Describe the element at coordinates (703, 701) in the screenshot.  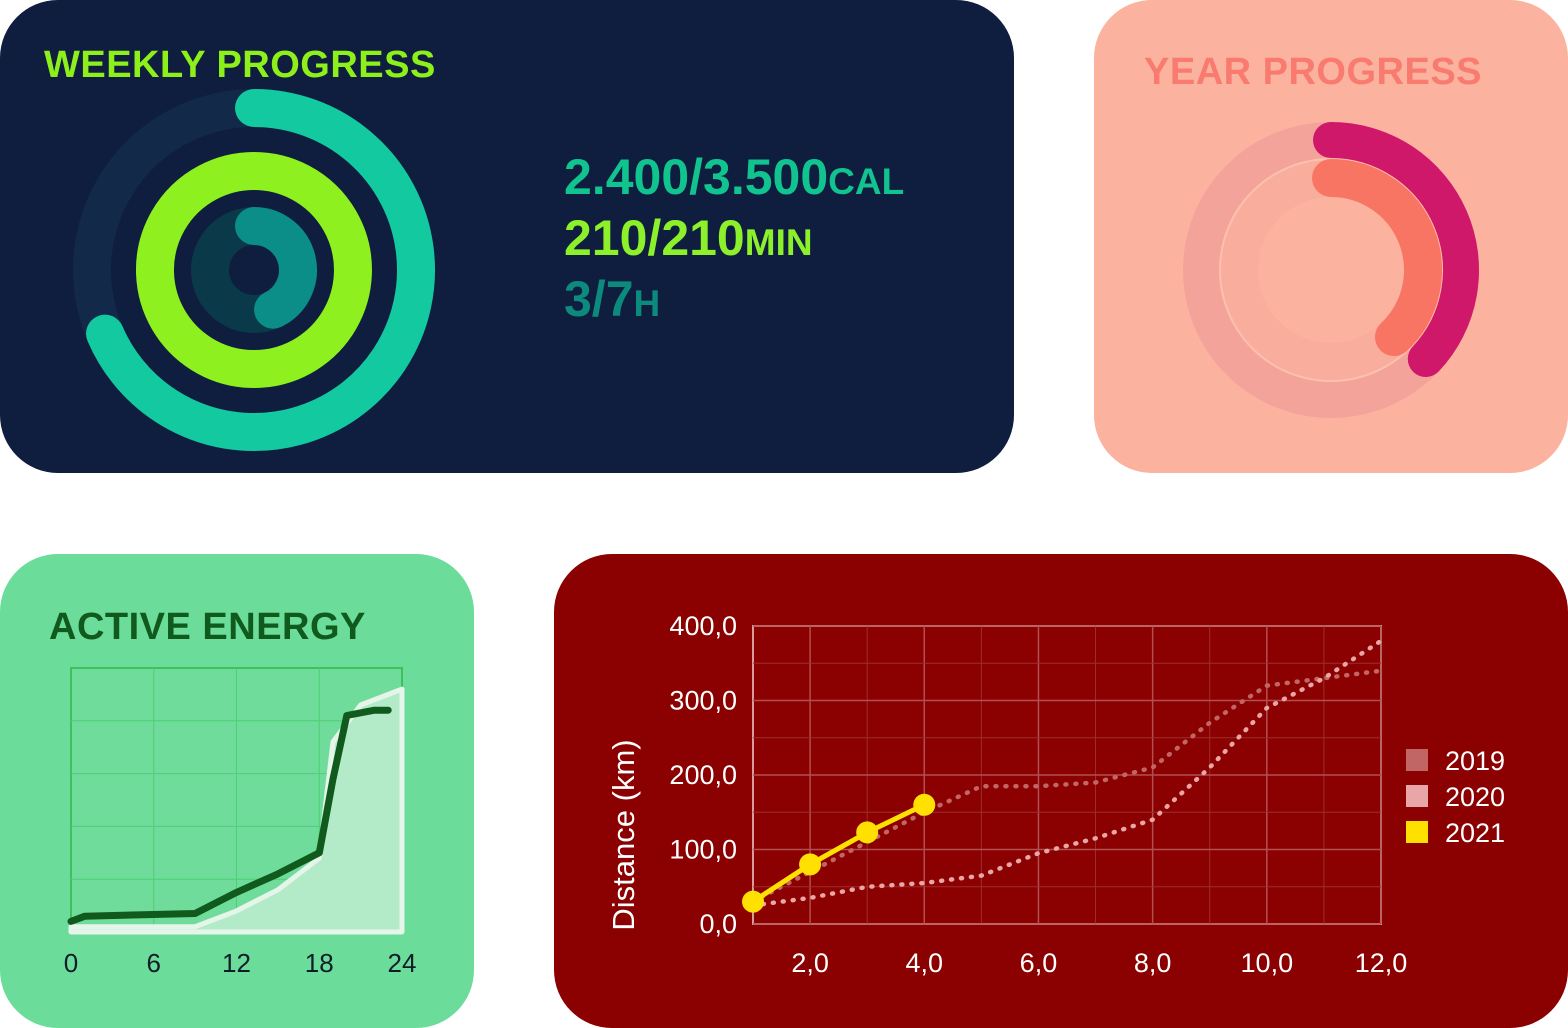
I see `distance-y-tick-label: 300,0` at that location.